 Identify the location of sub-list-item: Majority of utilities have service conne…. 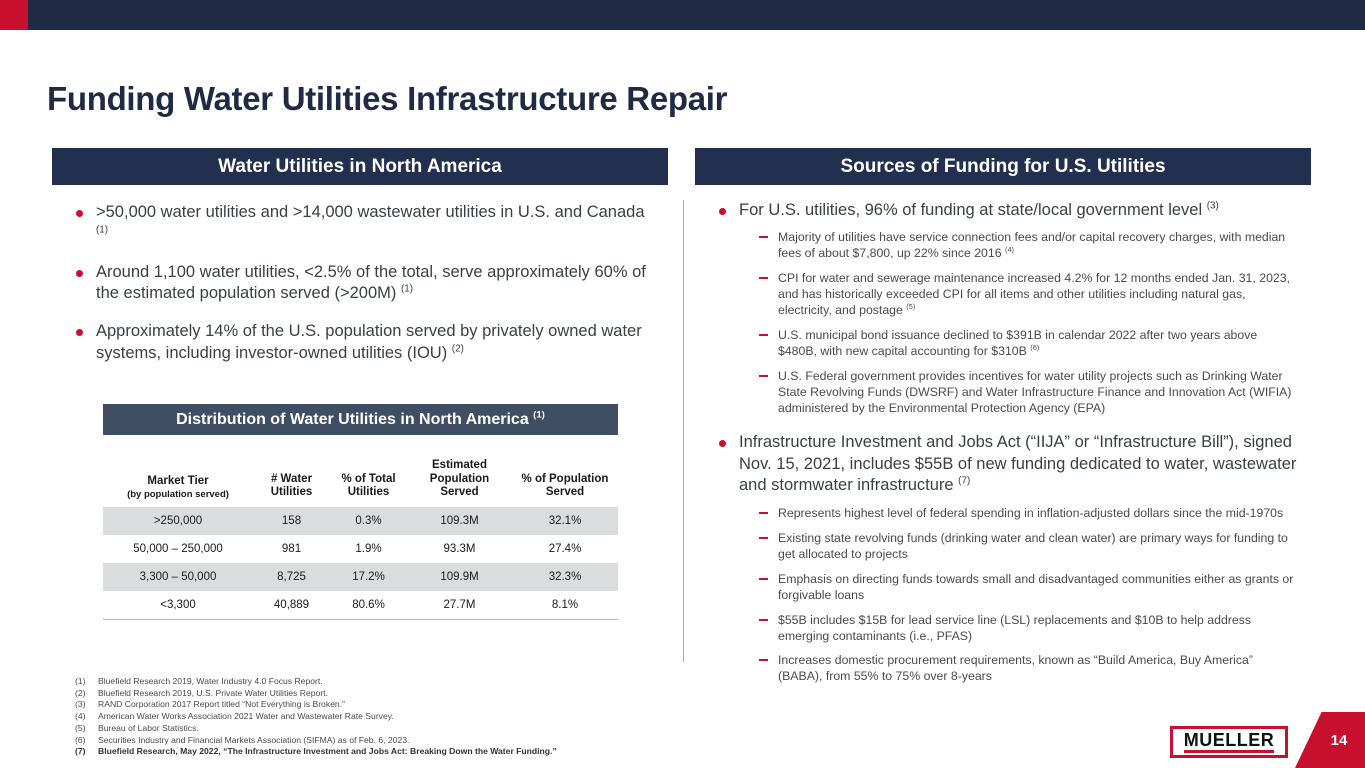
(1035, 246).